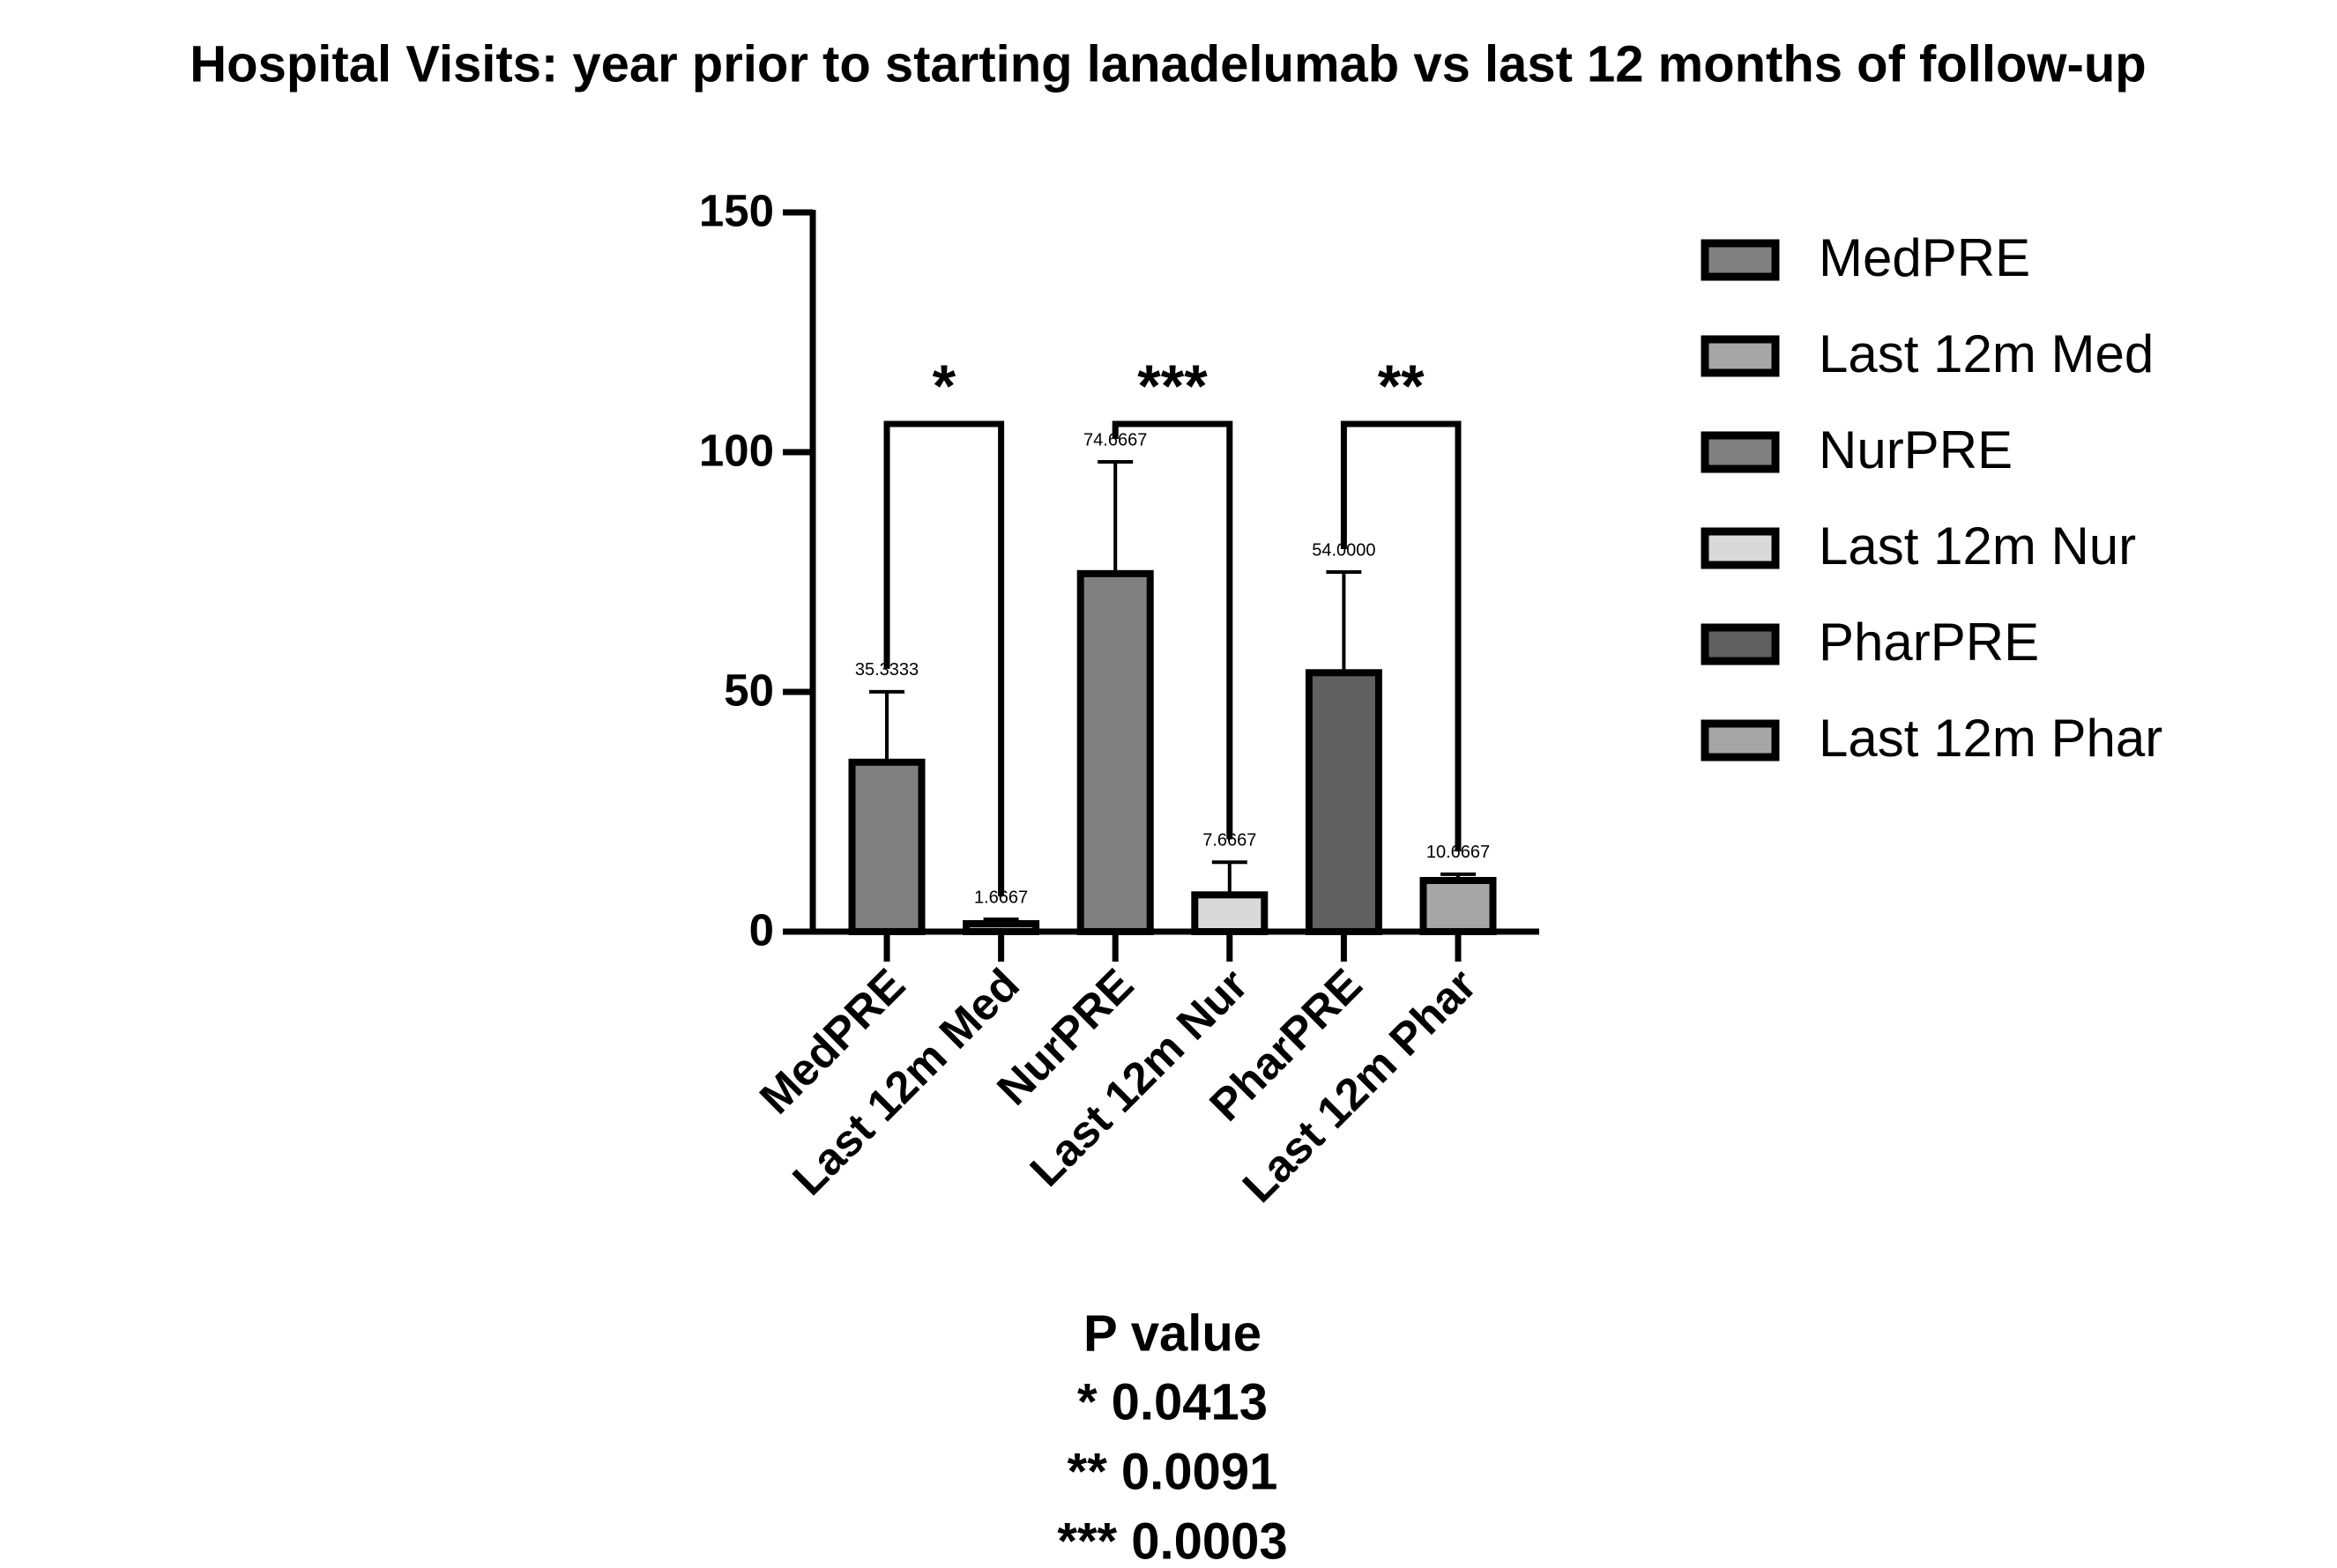  I want to click on legend-label: MedPRE, so click(1925, 257).